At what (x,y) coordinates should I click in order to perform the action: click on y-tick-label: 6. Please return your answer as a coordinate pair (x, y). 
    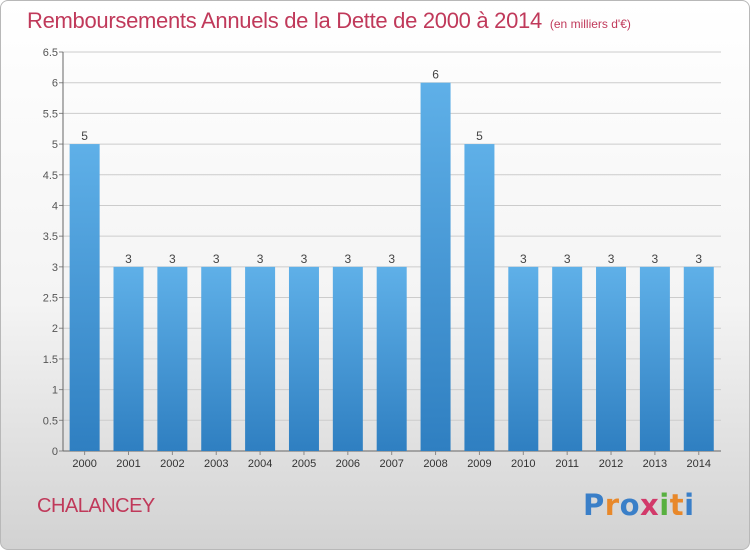
    Looking at the image, I should click on (55, 84).